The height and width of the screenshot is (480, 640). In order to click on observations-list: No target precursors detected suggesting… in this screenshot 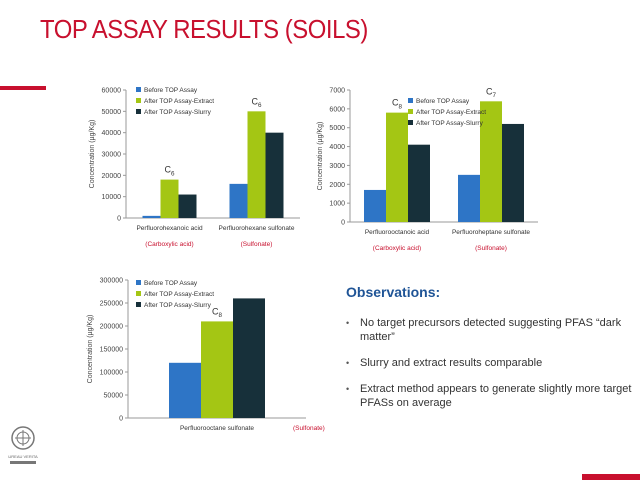, I will do `click(491, 369)`.